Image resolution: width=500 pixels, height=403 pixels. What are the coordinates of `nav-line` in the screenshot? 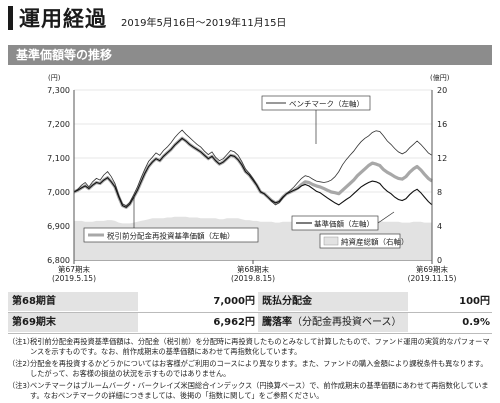 It's located at (253, 172).